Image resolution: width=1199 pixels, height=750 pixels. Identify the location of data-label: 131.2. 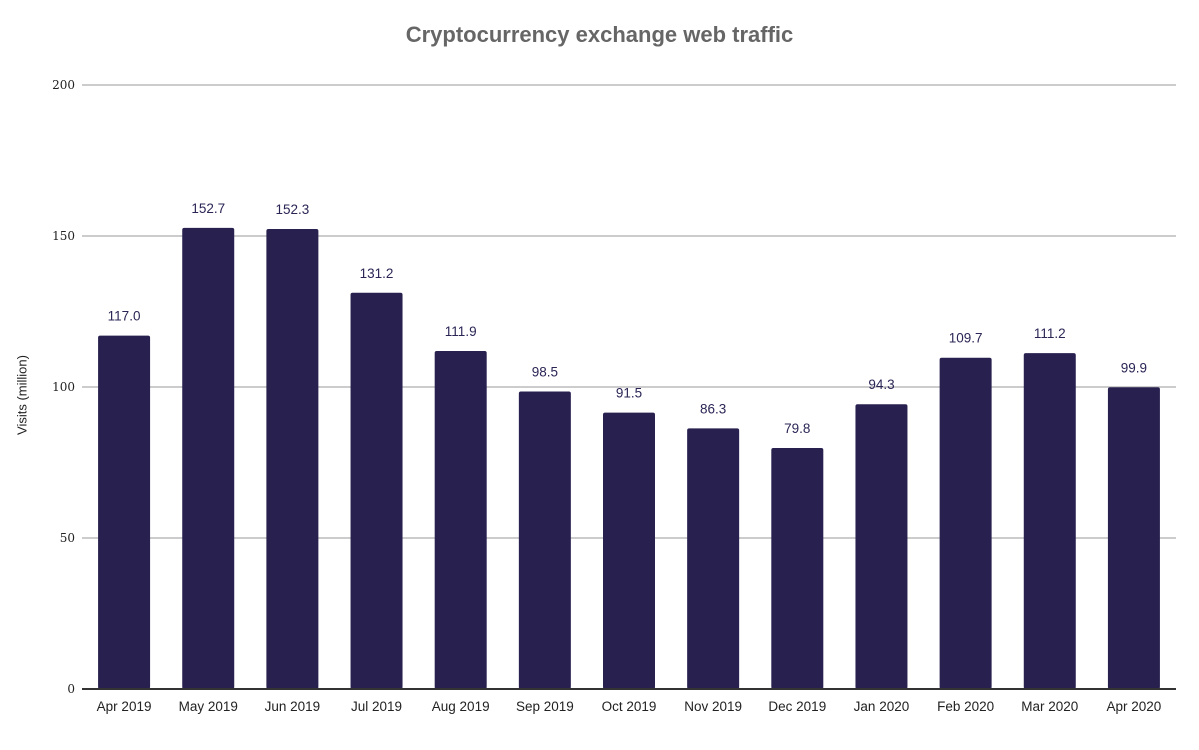
(377, 273).